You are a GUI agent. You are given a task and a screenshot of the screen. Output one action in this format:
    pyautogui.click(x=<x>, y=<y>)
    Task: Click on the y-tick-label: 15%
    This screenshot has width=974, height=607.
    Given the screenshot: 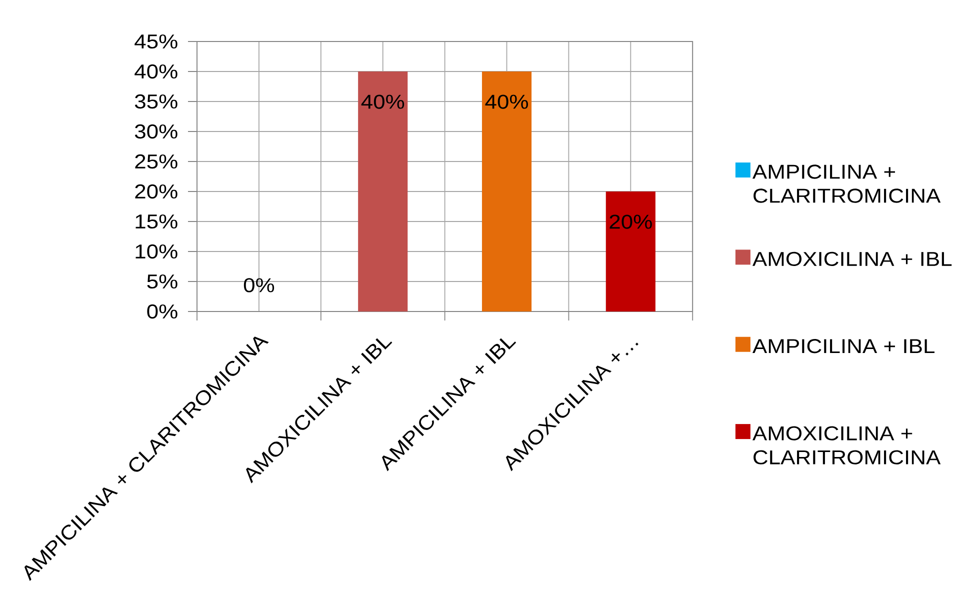 What is the action you would take?
    pyautogui.click(x=157, y=221)
    